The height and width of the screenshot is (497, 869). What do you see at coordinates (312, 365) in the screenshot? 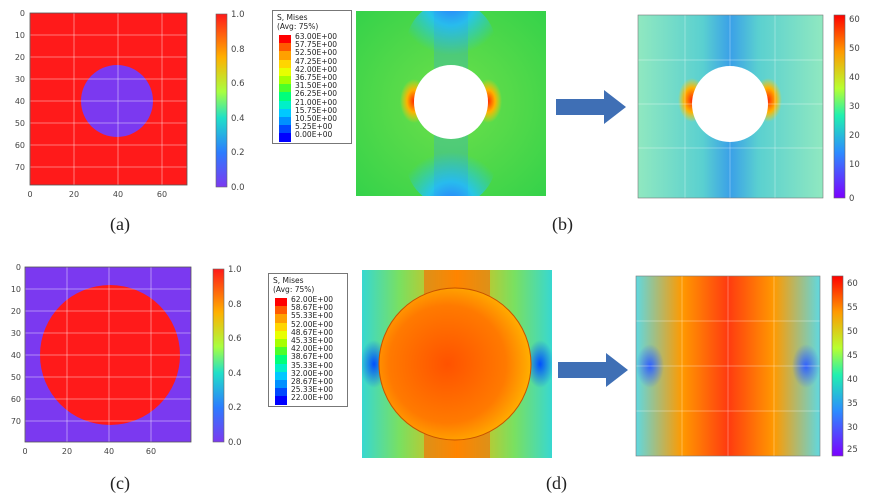
I see `legend-value: 35.33E+00` at bounding box center [312, 365].